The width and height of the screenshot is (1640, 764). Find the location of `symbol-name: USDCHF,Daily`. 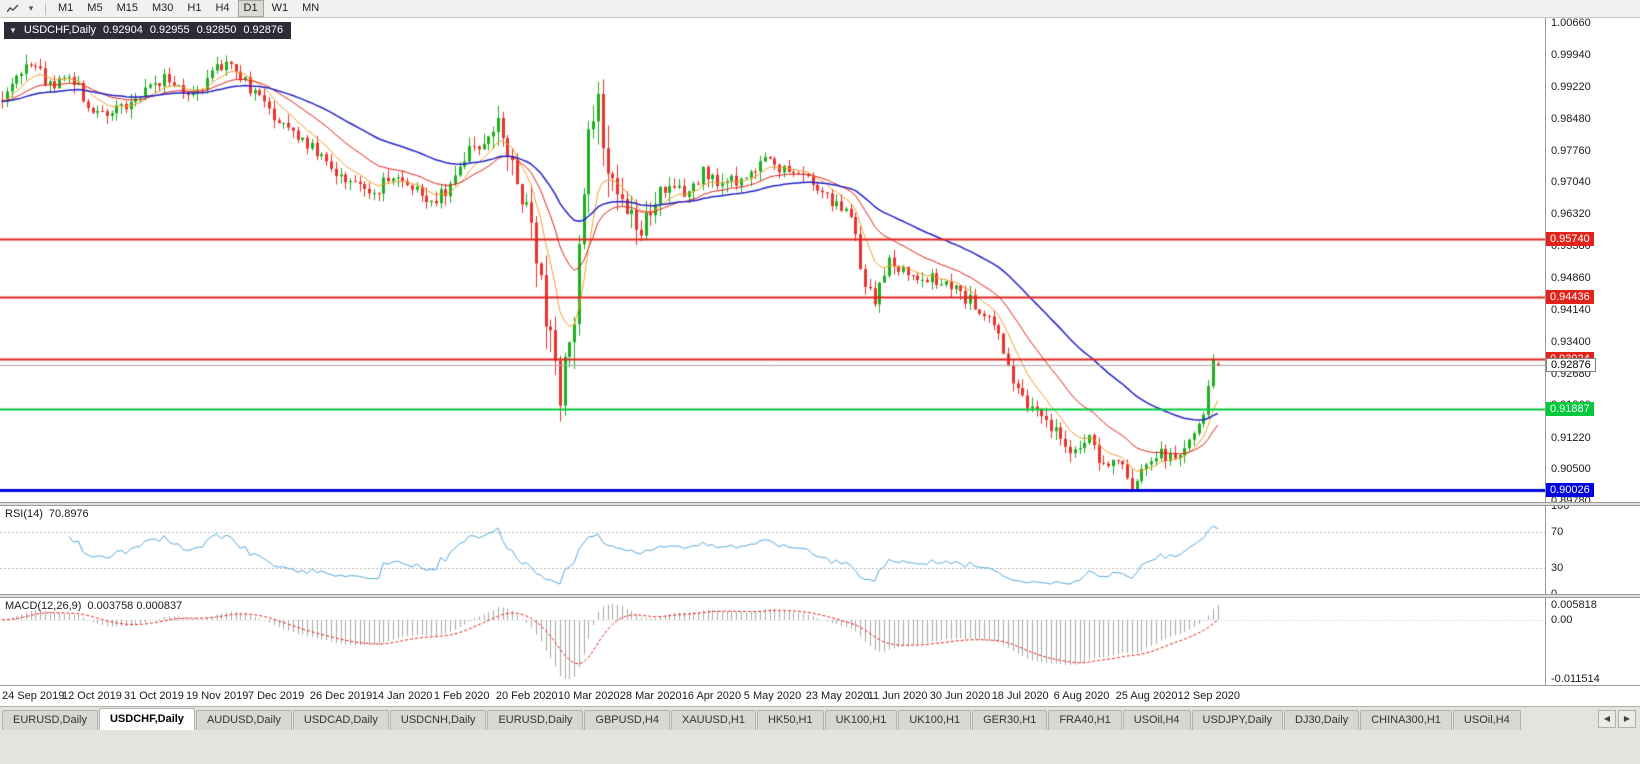

symbol-name: USDCHF,Daily is located at coordinates (60, 30).